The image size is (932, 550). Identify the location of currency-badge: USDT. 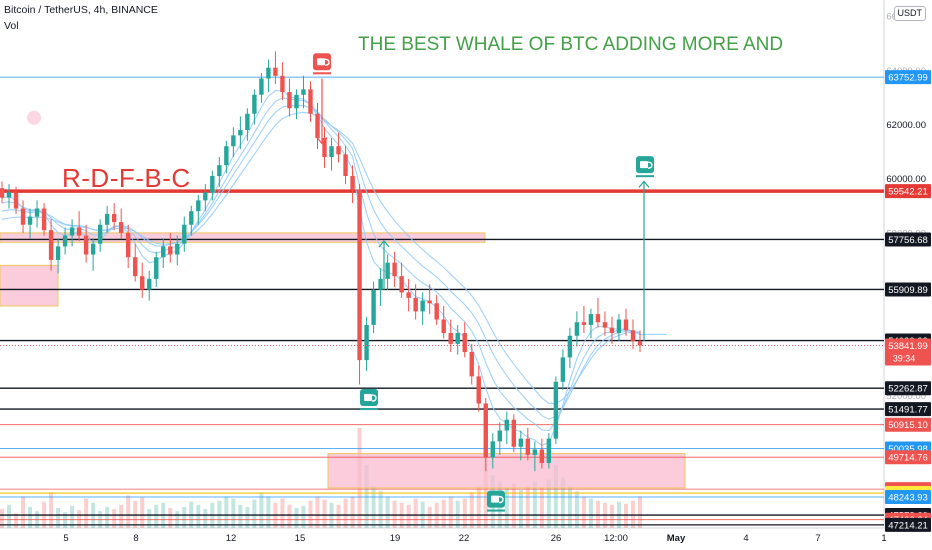
(909, 13).